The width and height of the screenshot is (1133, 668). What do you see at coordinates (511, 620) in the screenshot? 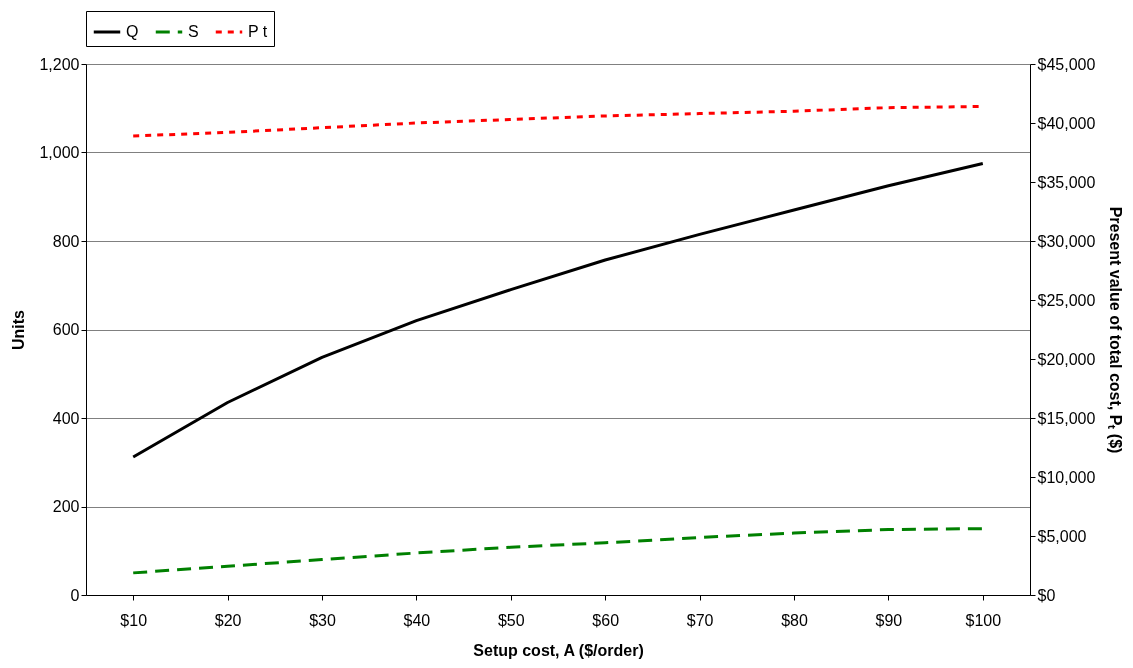
I see `x-tick-label: $50` at bounding box center [511, 620].